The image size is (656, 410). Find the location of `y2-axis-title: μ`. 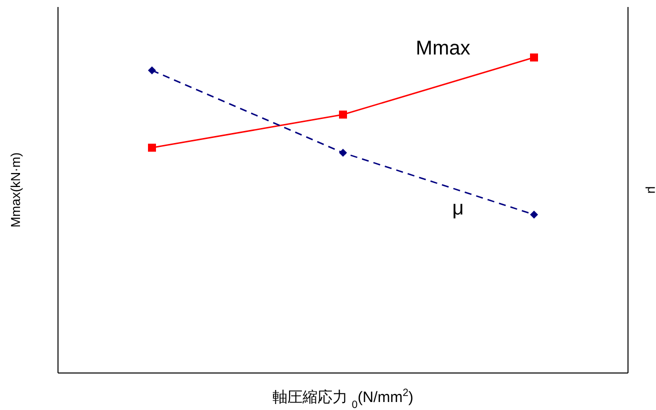

y2-axis-title: μ is located at coordinates (650, 190).